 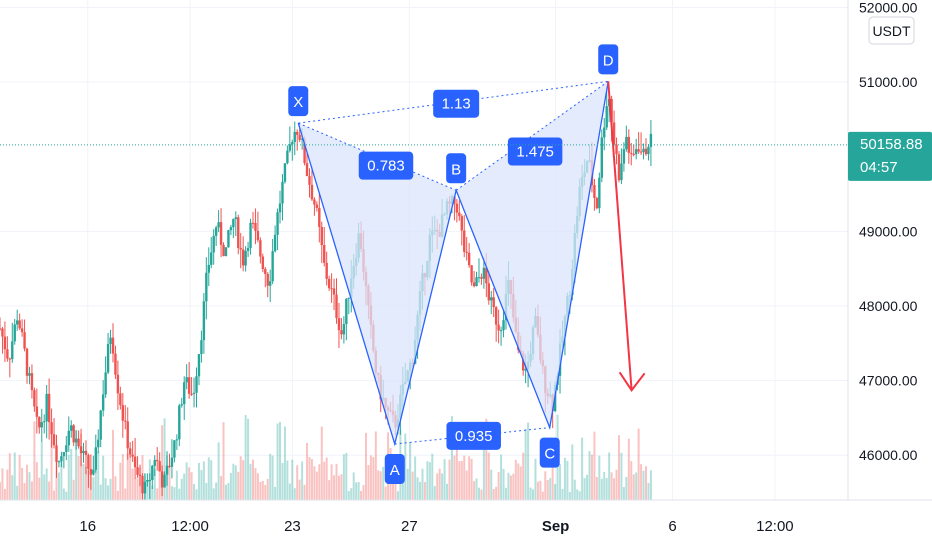 I want to click on price-tick-label: 49000.00, so click(x=888, y=231).